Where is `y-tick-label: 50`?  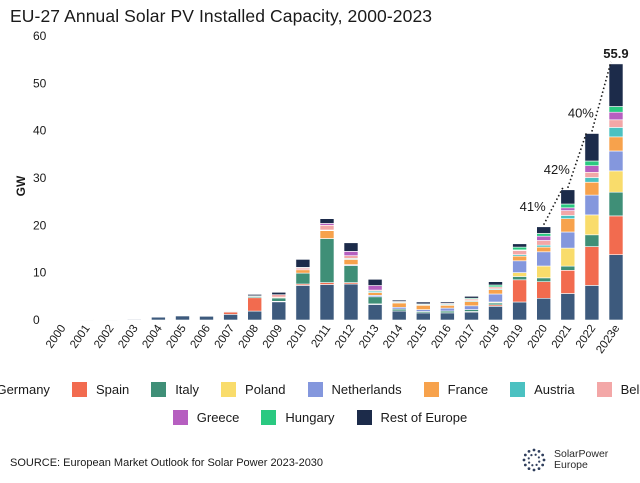
y-tick-label: 50 is located at coordinates (40, 83).